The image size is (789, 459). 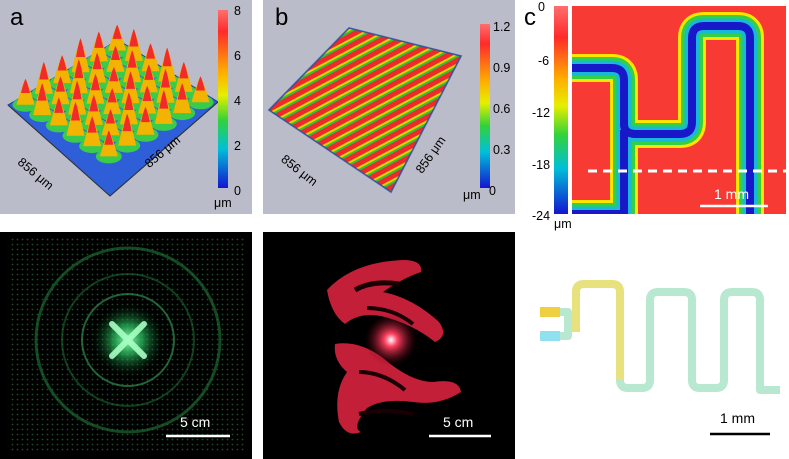 What do you see at coordinates (458, 422) in the screenshot?
I see `red-scalebar-label: 5 cm` at bounding box center [458, 422].